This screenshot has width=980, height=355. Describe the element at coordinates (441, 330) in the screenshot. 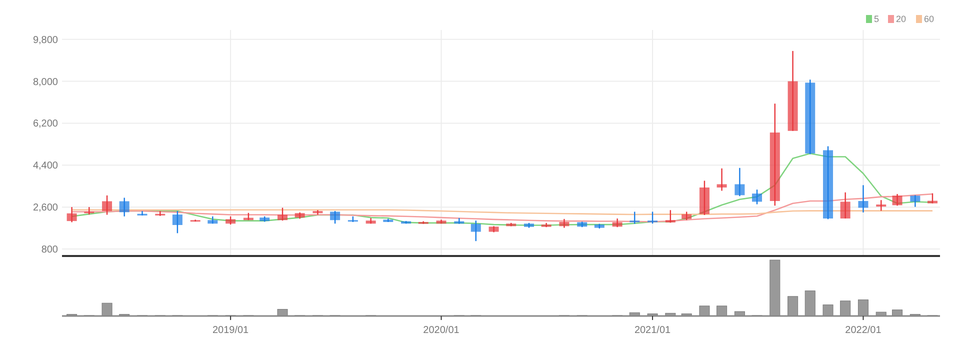

I see `x-tick-label: 2020/01` at that location.